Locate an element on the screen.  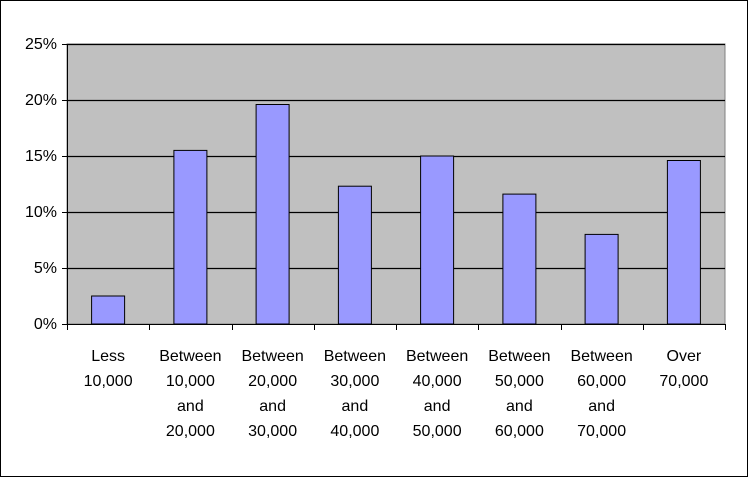
x-tick-label-line: Less is located at coordinates (108, 356).